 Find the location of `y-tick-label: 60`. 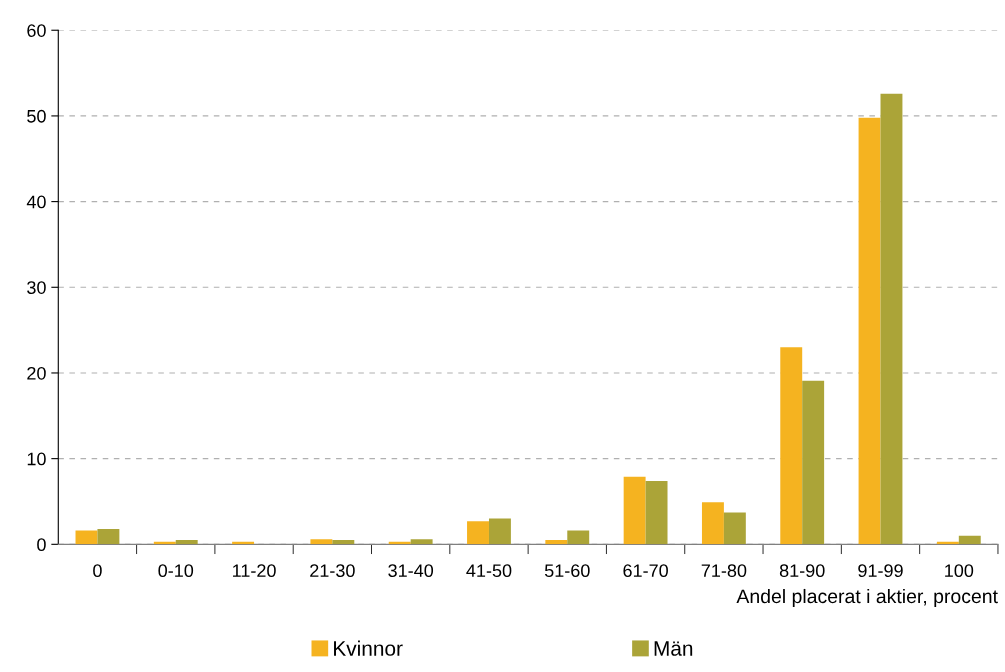

y-tick-label: 60 is located at coordinates (36, 30).